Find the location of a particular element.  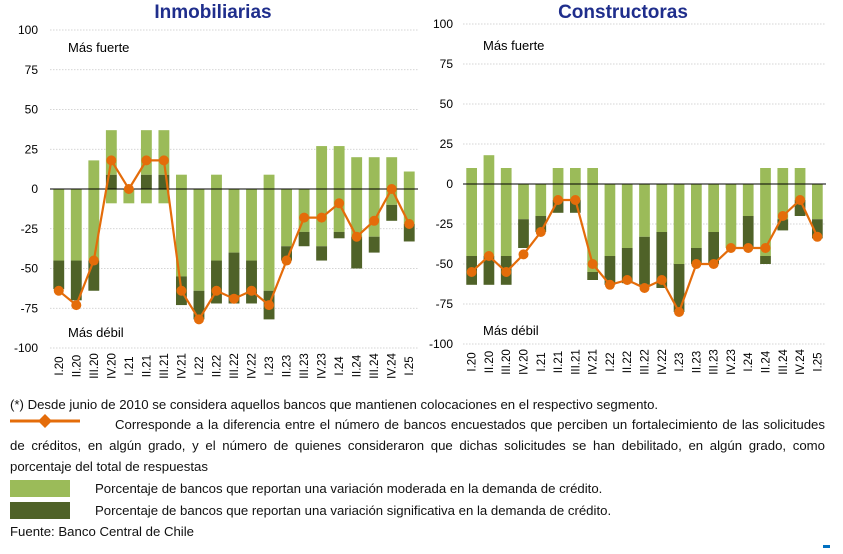

x-tick-label: IV.21 is located at coordinates (182, 366).